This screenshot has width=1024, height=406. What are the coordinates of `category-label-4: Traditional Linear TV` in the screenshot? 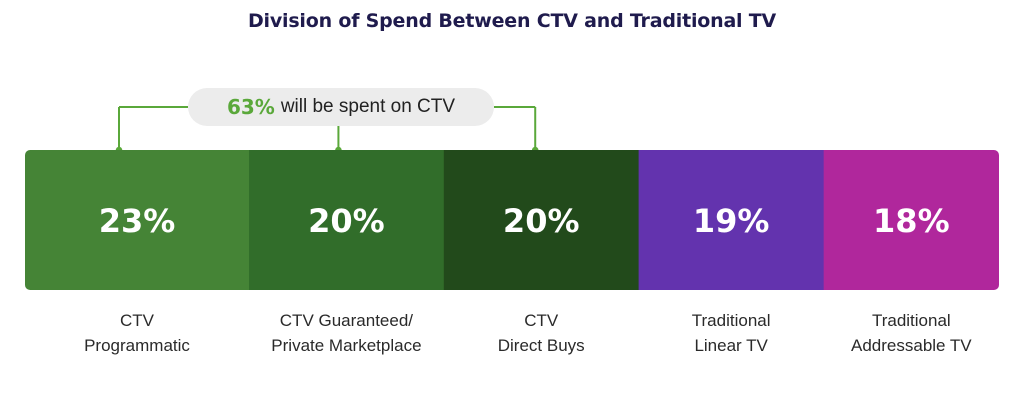 It's located at (731, 333).